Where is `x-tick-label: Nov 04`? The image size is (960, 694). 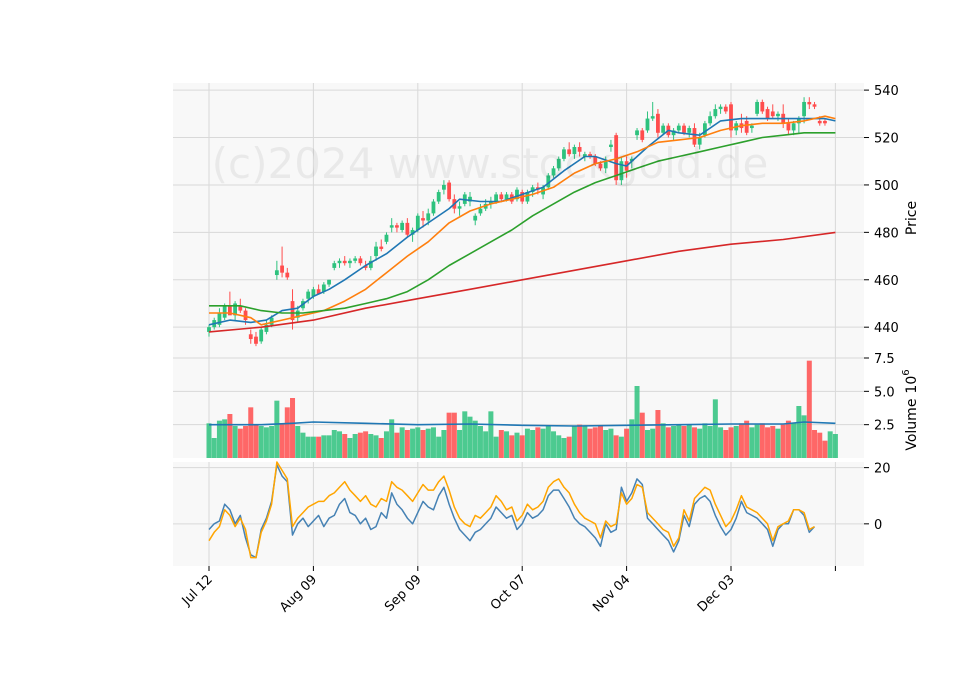
x-tick-label: Nov 04 is located at coordinates (611, 593).